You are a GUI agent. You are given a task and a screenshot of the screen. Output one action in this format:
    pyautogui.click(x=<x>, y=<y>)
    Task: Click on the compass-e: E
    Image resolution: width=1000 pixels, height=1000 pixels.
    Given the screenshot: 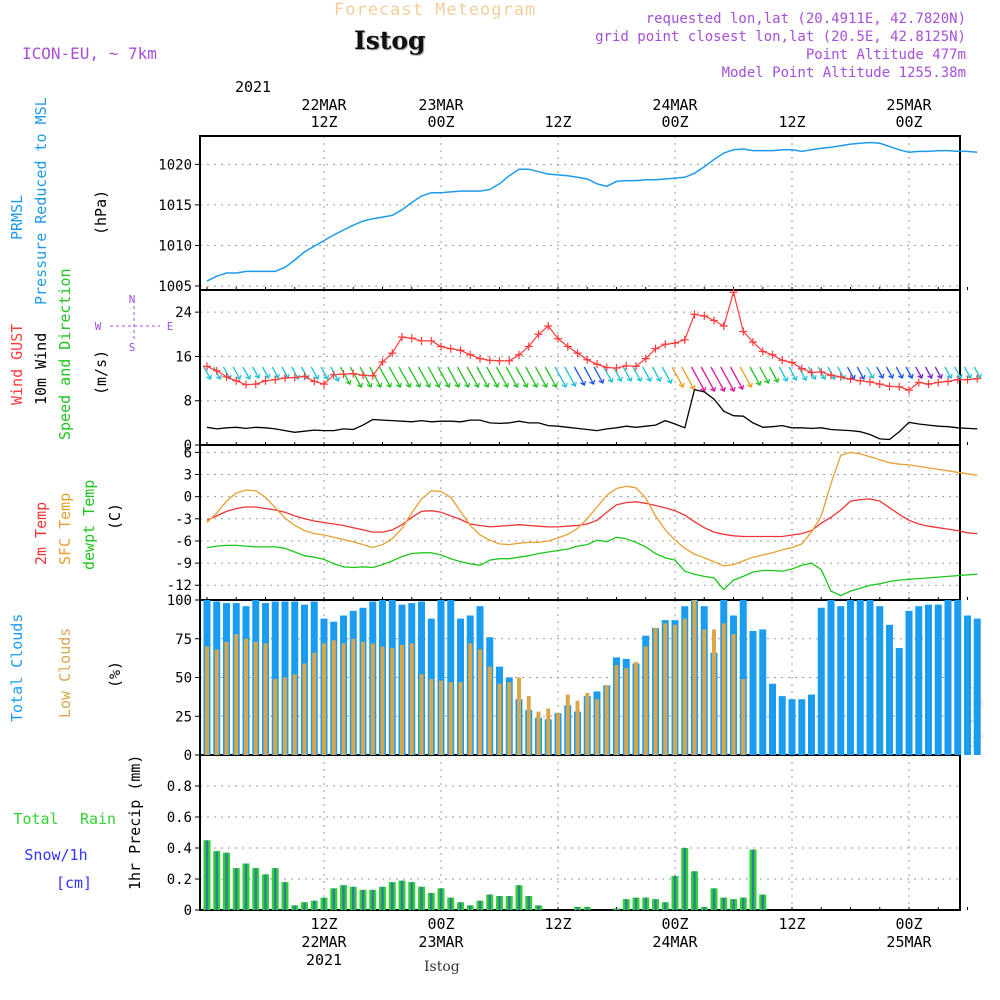 What is the action you would take?
    pyautogui.click(x=170, y=326)
    